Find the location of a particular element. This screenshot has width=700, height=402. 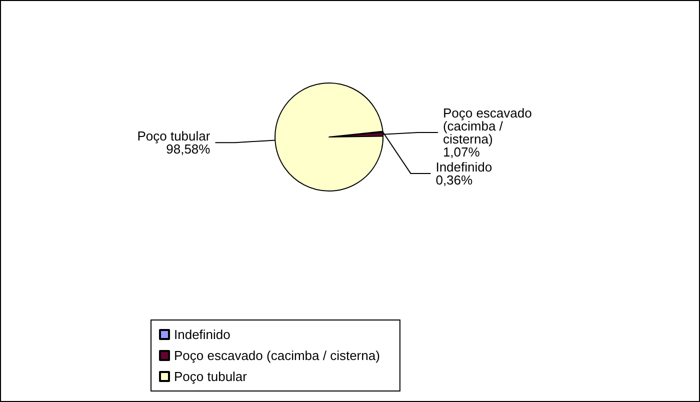

legend-label: Indefinido is located at coordinates (202, 334).